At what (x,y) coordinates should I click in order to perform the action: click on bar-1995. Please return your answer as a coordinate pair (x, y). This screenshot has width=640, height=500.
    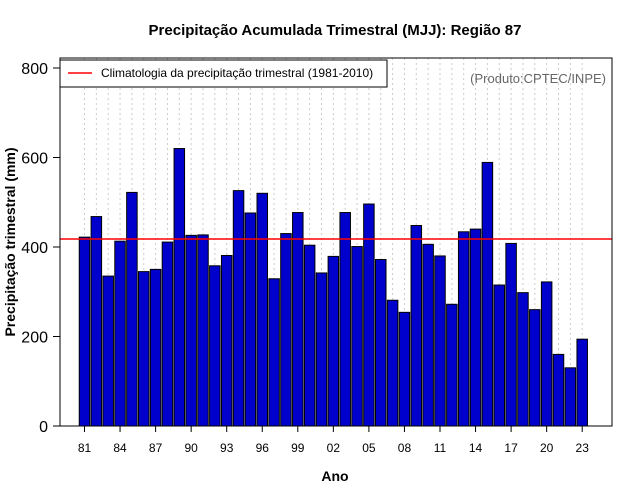
    Looking at the image, I should click on (250, 319).